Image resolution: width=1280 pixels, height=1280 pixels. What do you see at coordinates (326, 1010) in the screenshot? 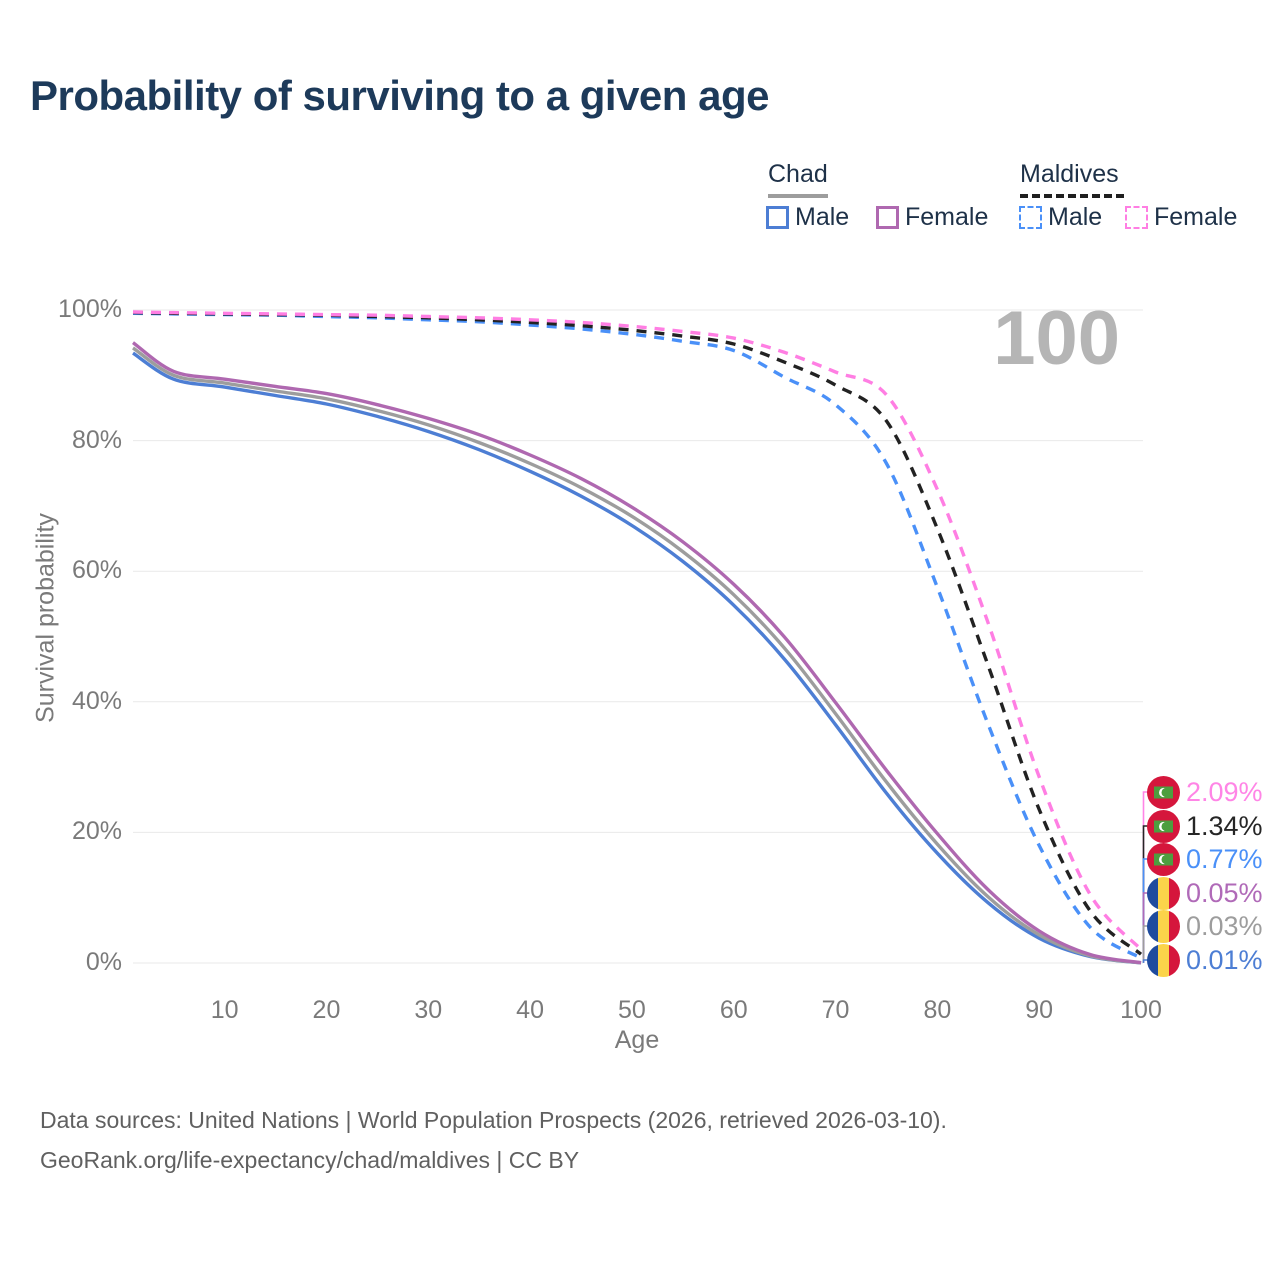
I see `x-tick-label: 20` at bounding box center [326, 1010].